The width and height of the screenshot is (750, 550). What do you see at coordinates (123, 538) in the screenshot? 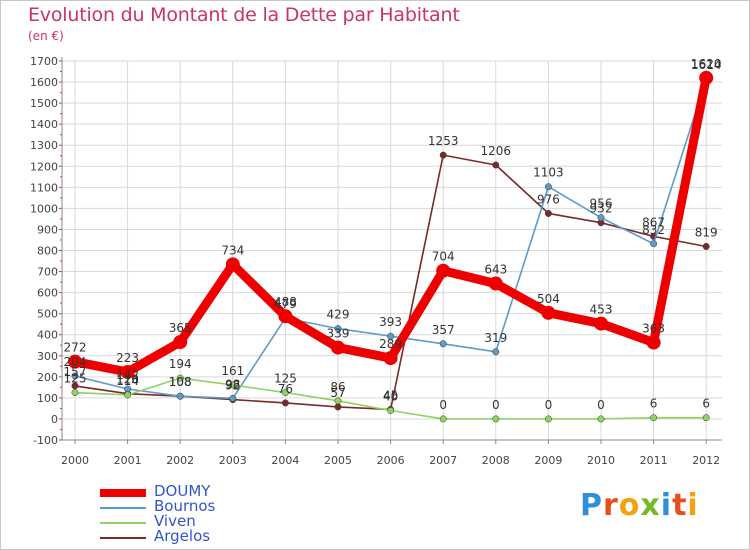
I see `legend-swatch-argelos` at bounding box center [123, 538].